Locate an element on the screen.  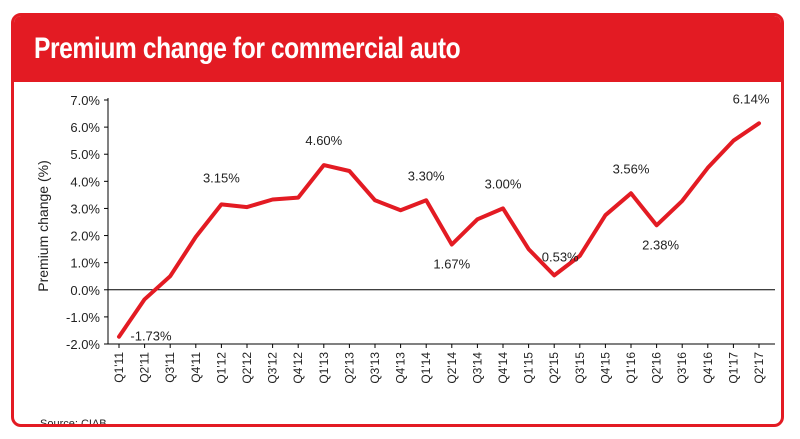
data-label: -1.73% is located at coordinates (151, 336).